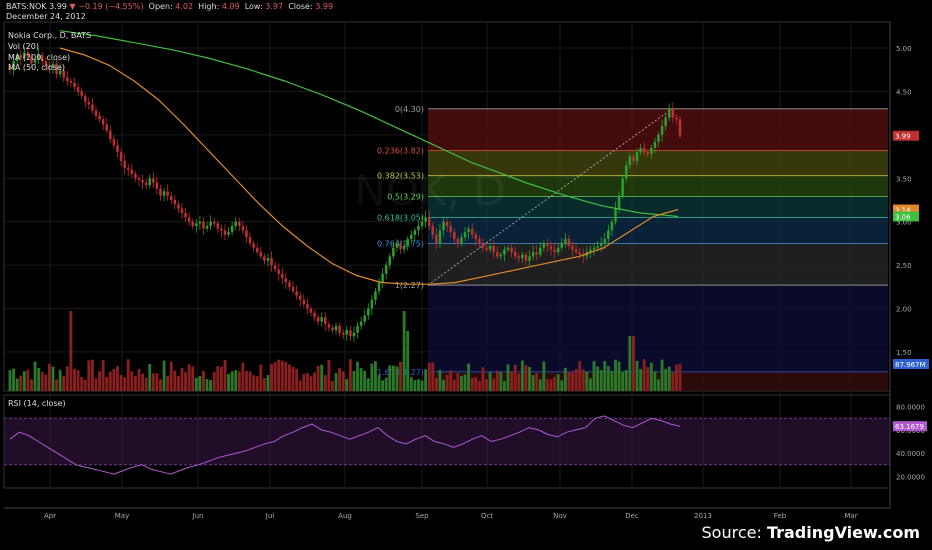  What do you see at coordinates (904, 266) in the screenshot?
I see `y-tick-label: 2.50` at bounding box center [904, 266].